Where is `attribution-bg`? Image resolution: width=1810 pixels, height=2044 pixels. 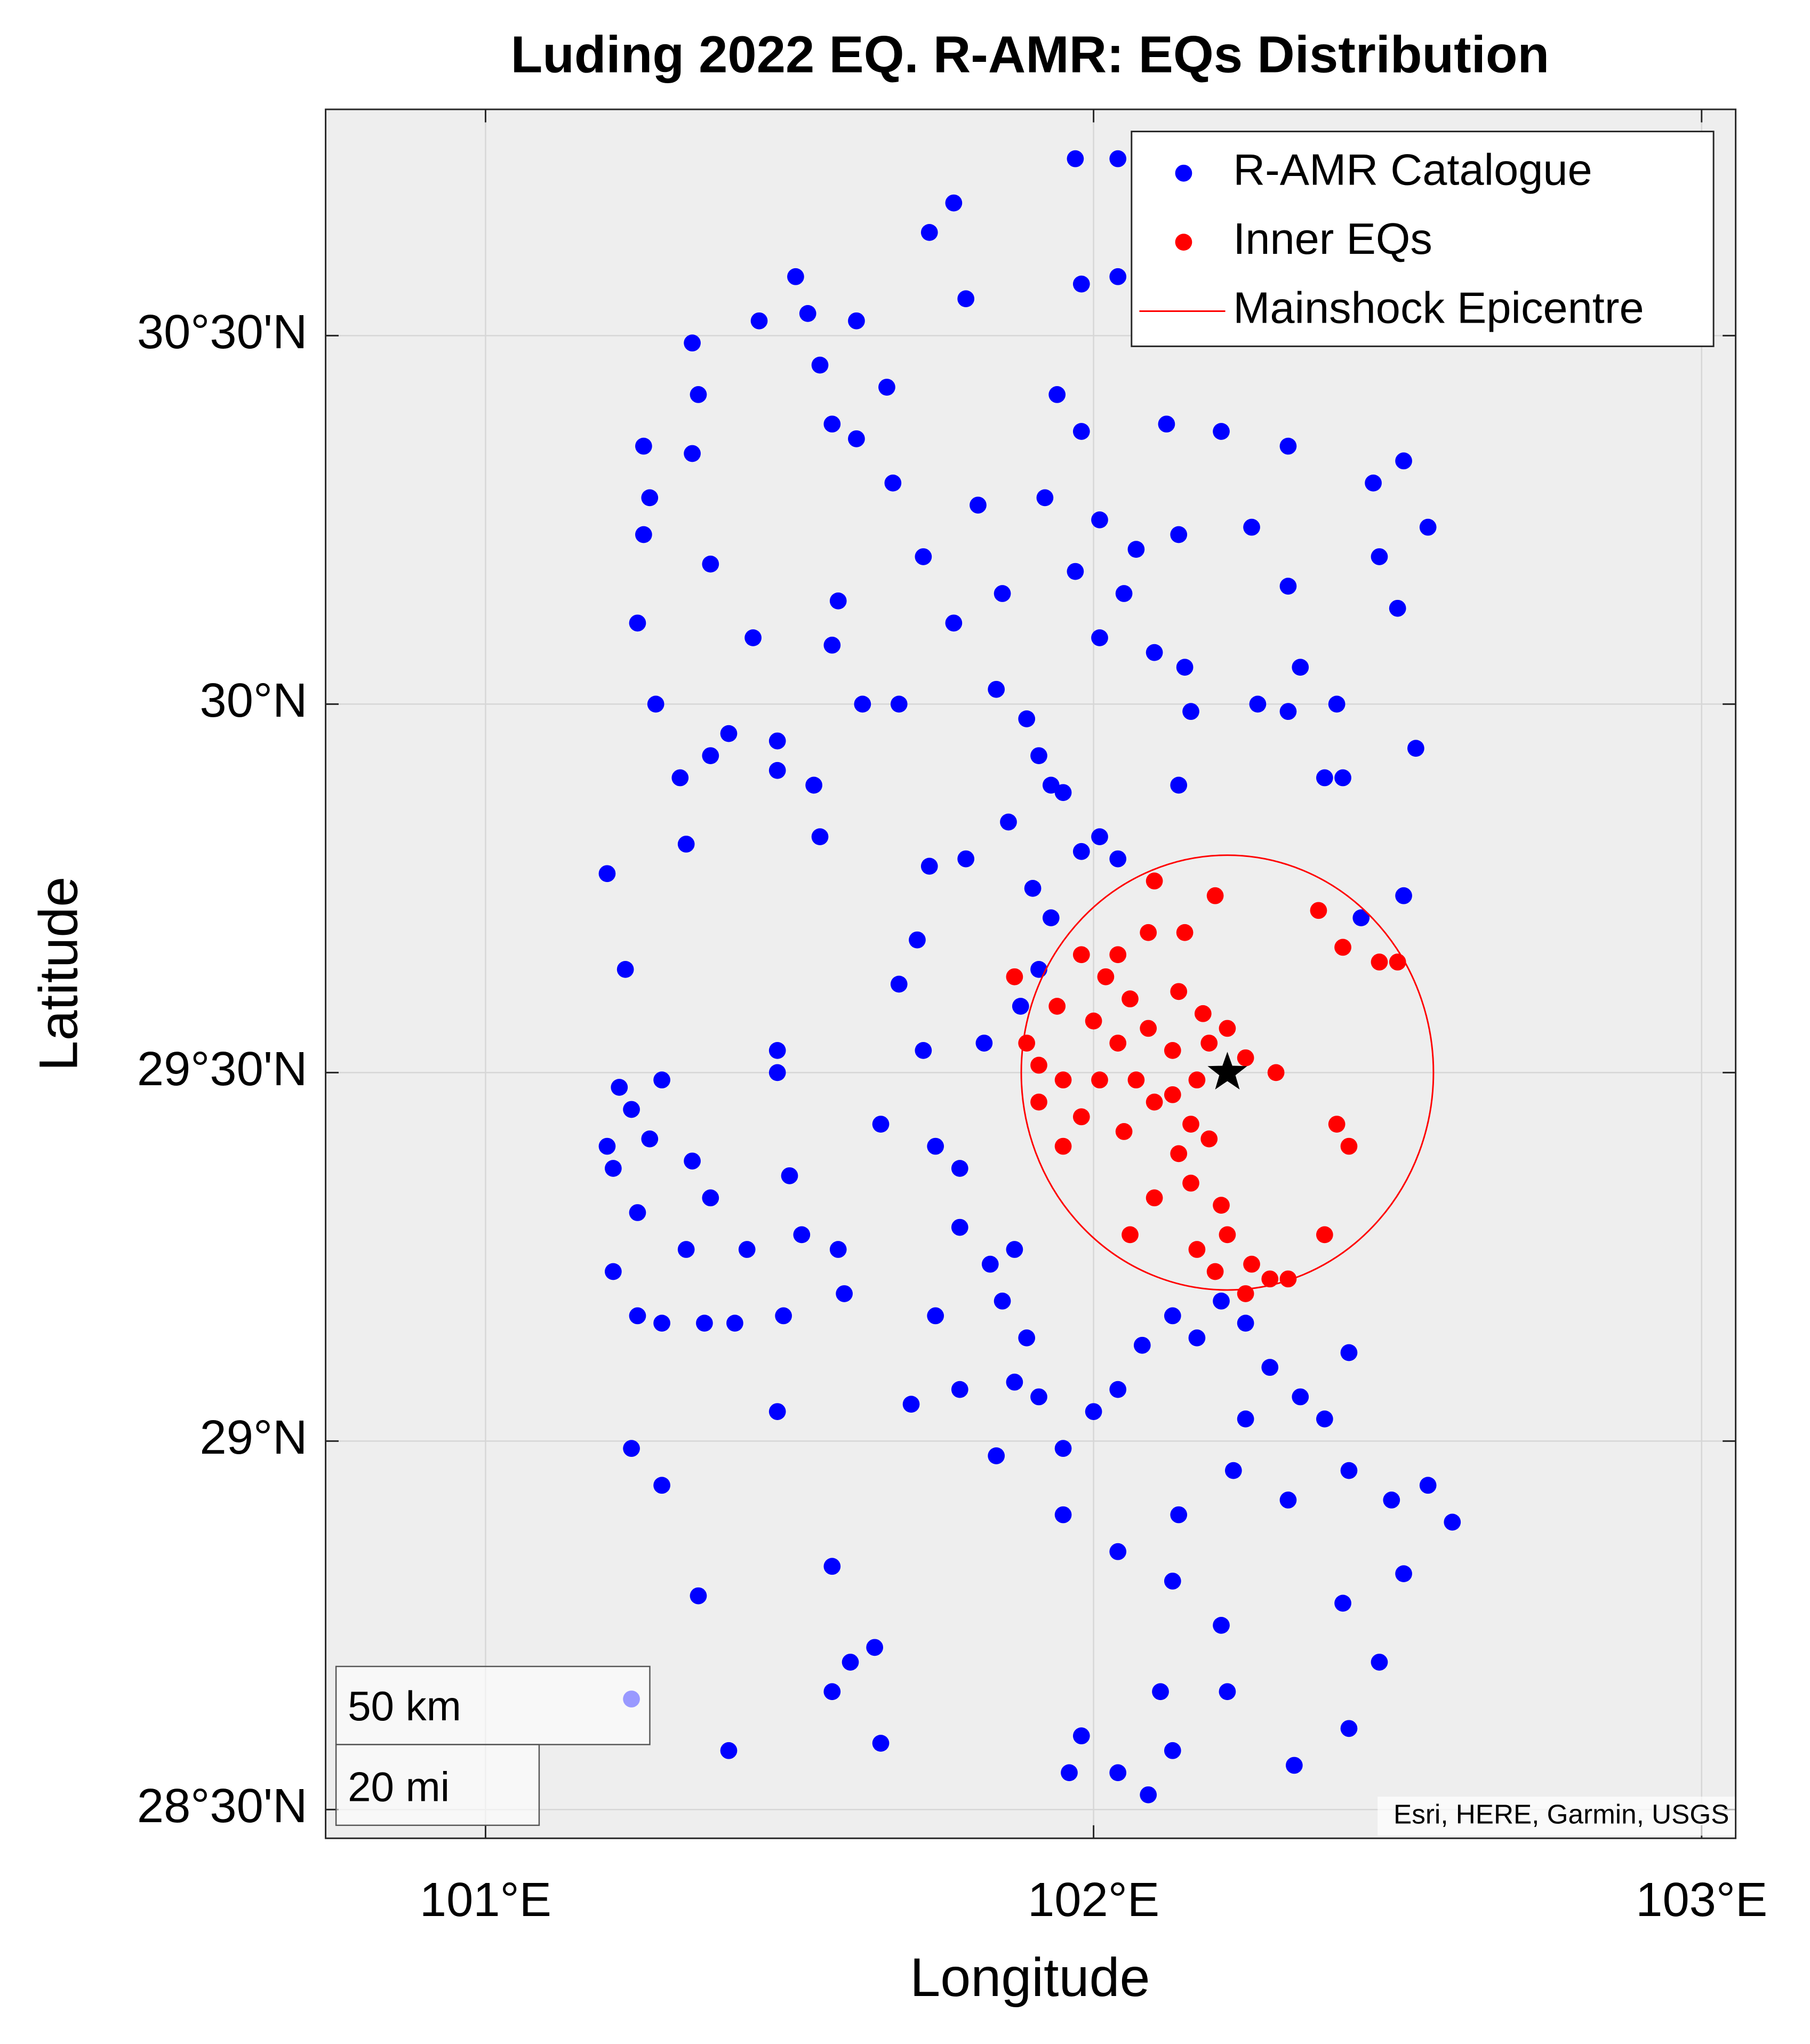
attribution-bg is located at coordinates (1556, 1816).